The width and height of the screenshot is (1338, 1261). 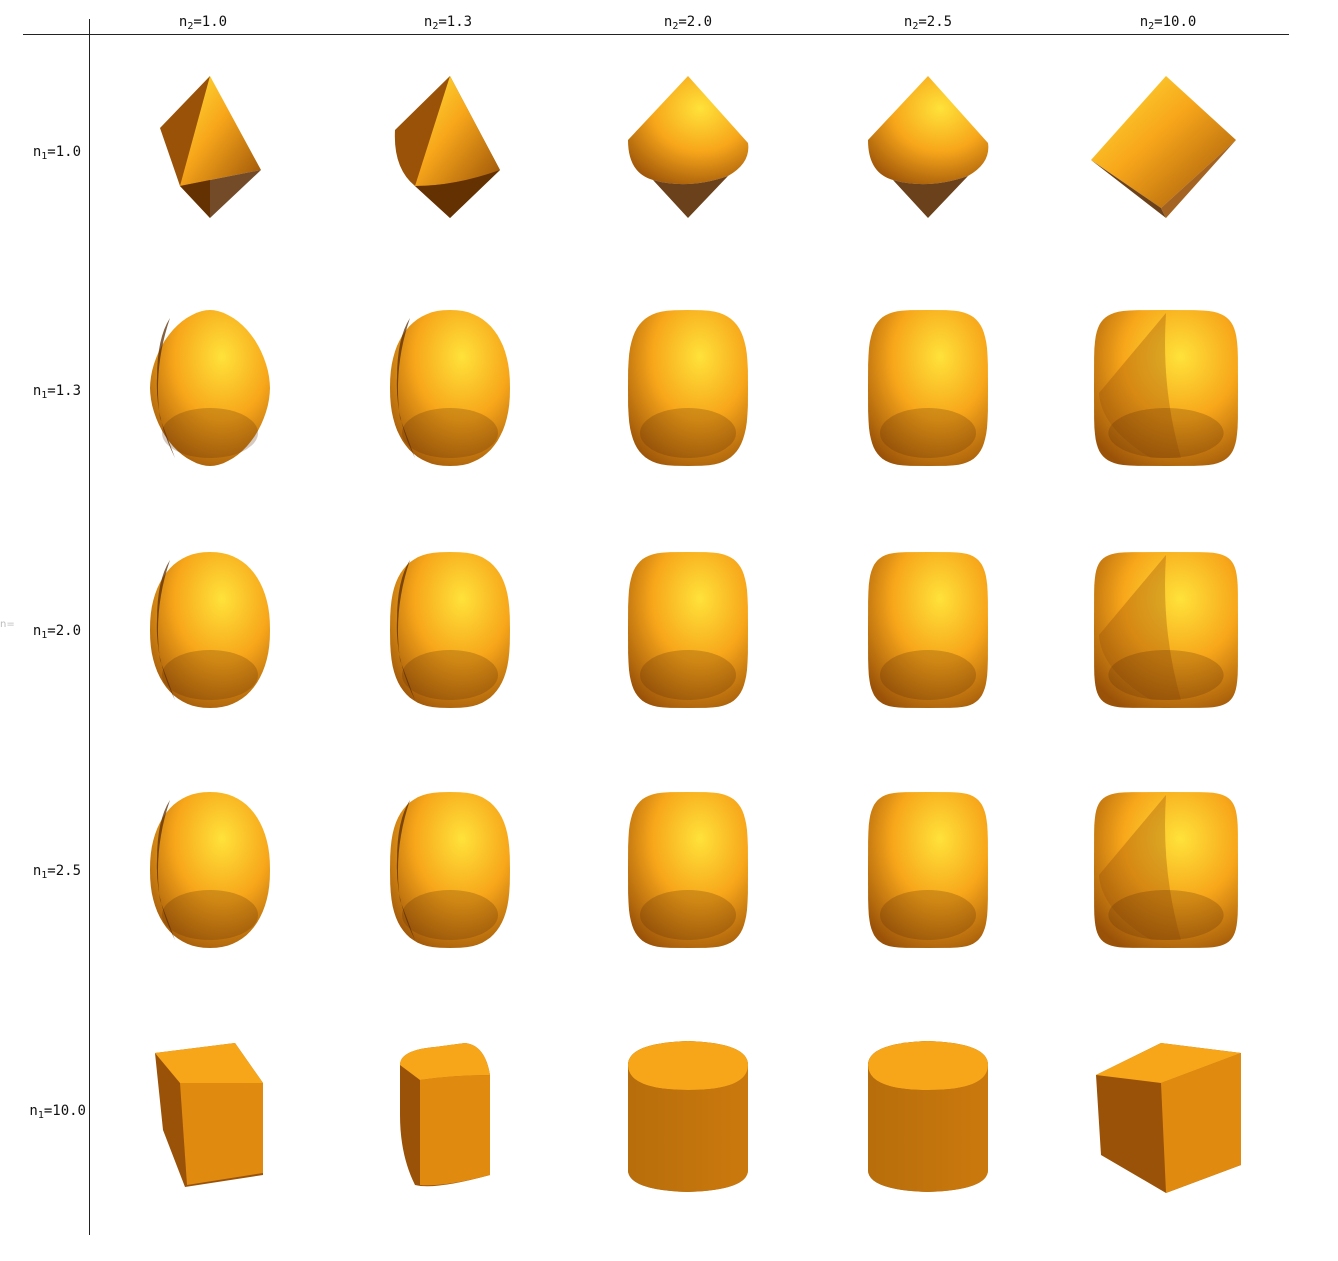 What do you see at coordinates (448, 23) in the screenshot?
I see `column-label-2: n2=1.3` at bounding box center [448, 23].